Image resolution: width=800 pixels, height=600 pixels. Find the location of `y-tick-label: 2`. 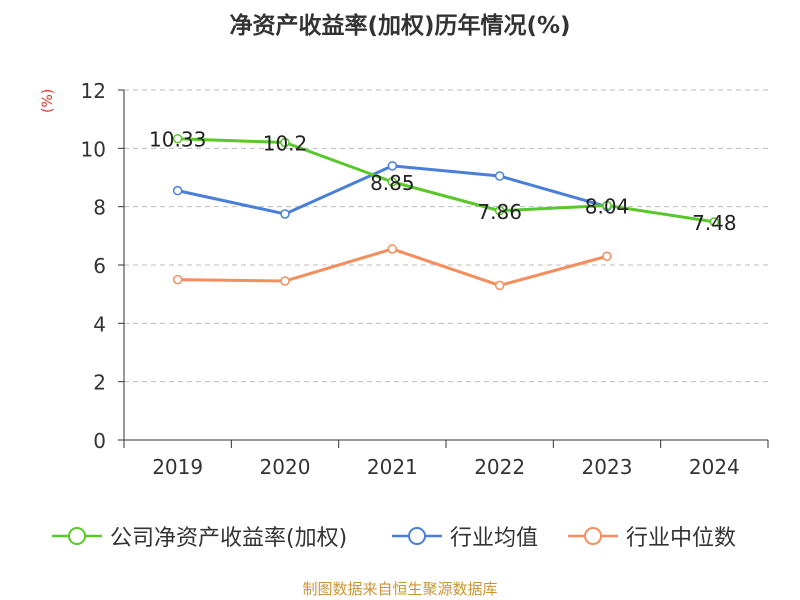

y-tick-label: 2 is located at coordinates (99, 383).